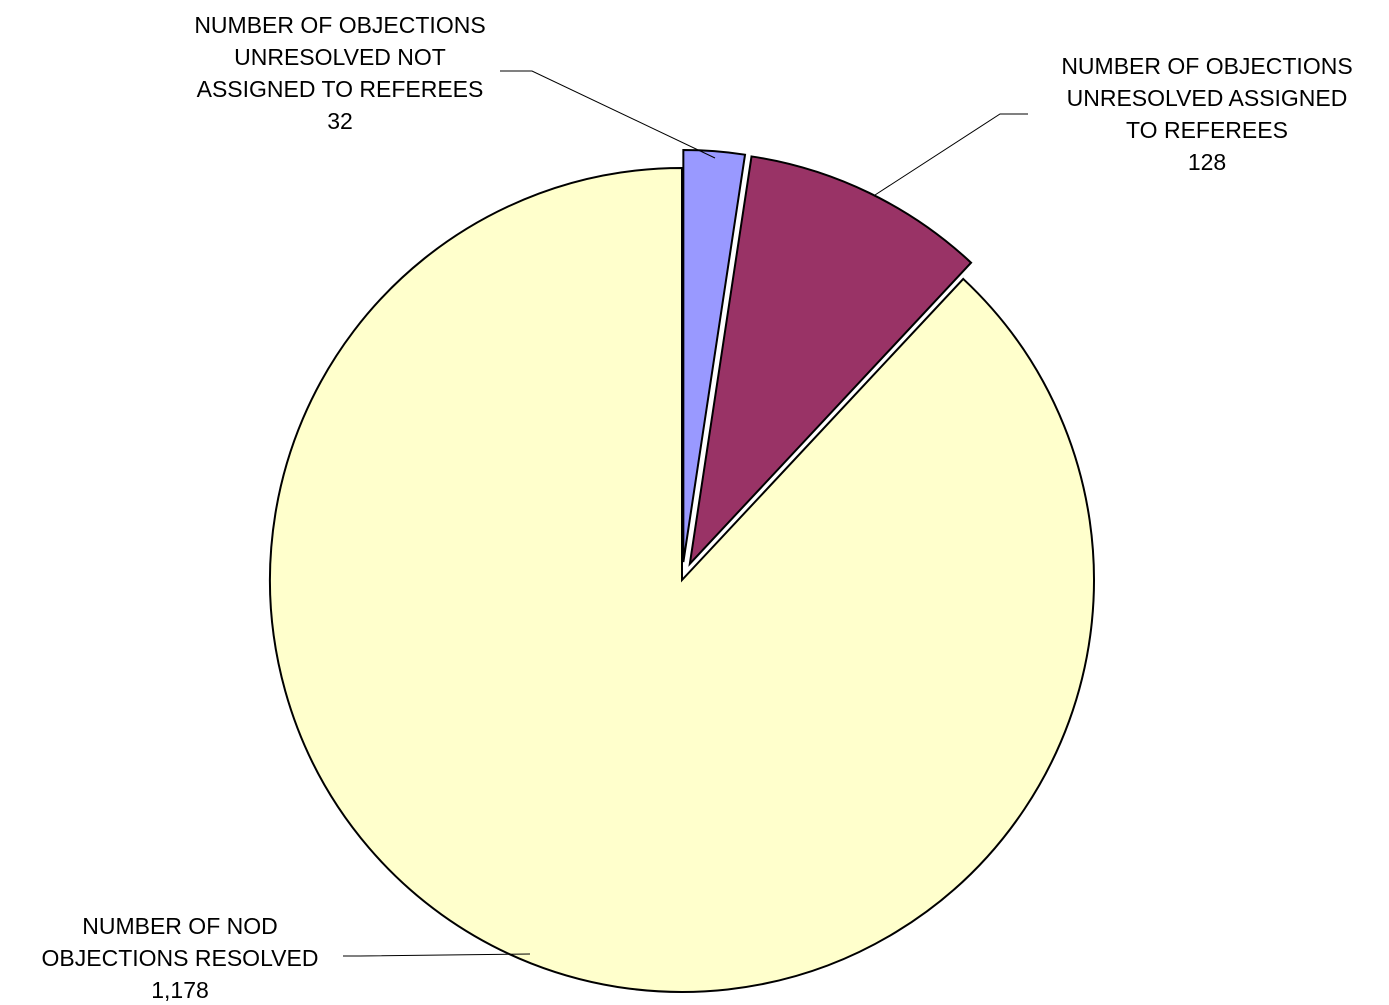  What do you see at coordinates (340, 89) in the screenshot?
I see `slice-category-label-1: ASSIGNED TO REFEREES` at bounding box center [340, 89].